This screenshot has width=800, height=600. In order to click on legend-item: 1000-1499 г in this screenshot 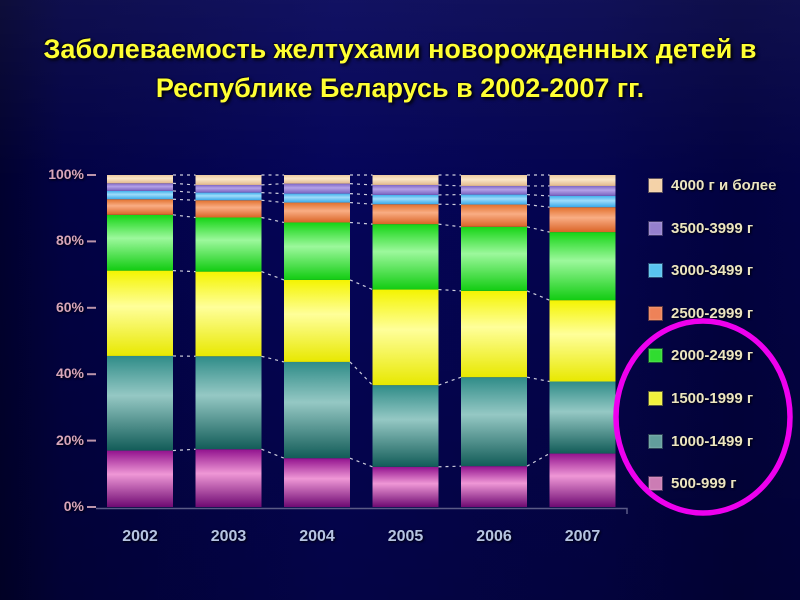, I will do `click(700, 441)`.